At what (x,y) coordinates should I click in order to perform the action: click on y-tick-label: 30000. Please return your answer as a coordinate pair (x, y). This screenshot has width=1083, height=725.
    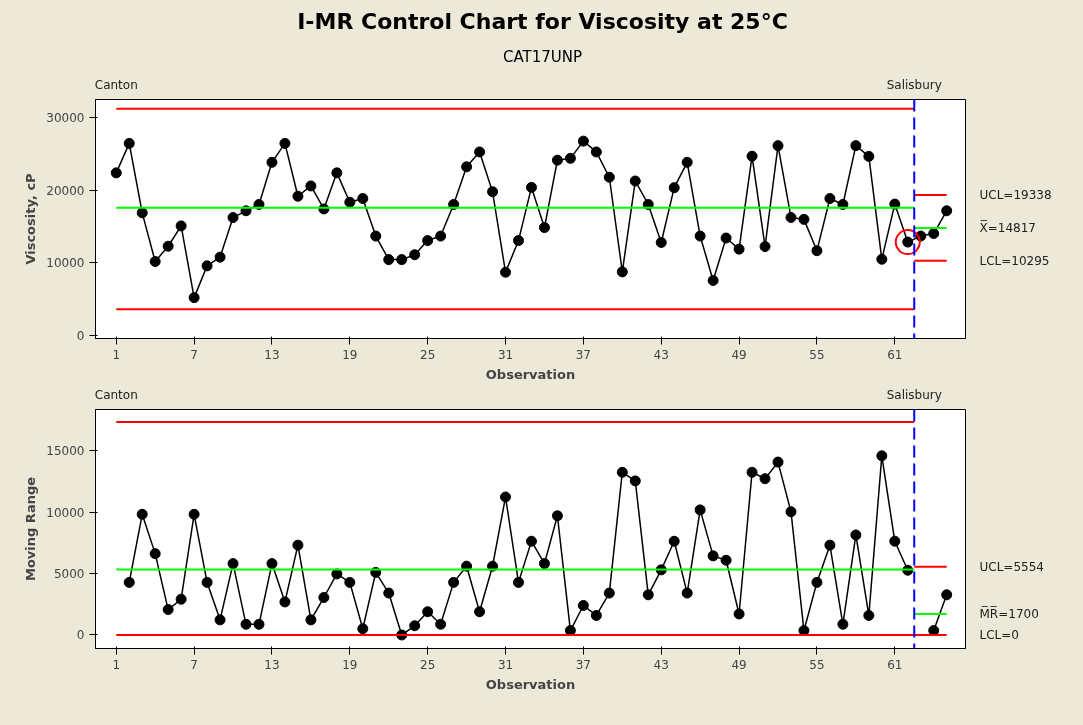
    Looking at the image, I should click on (65, 118).